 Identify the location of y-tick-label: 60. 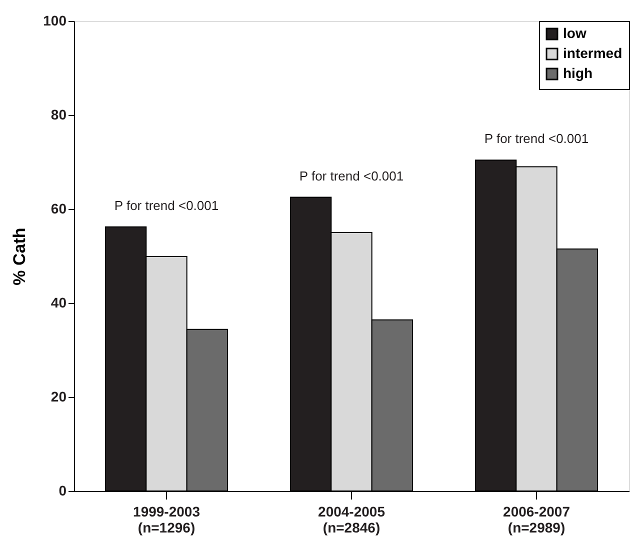
(58, 208).